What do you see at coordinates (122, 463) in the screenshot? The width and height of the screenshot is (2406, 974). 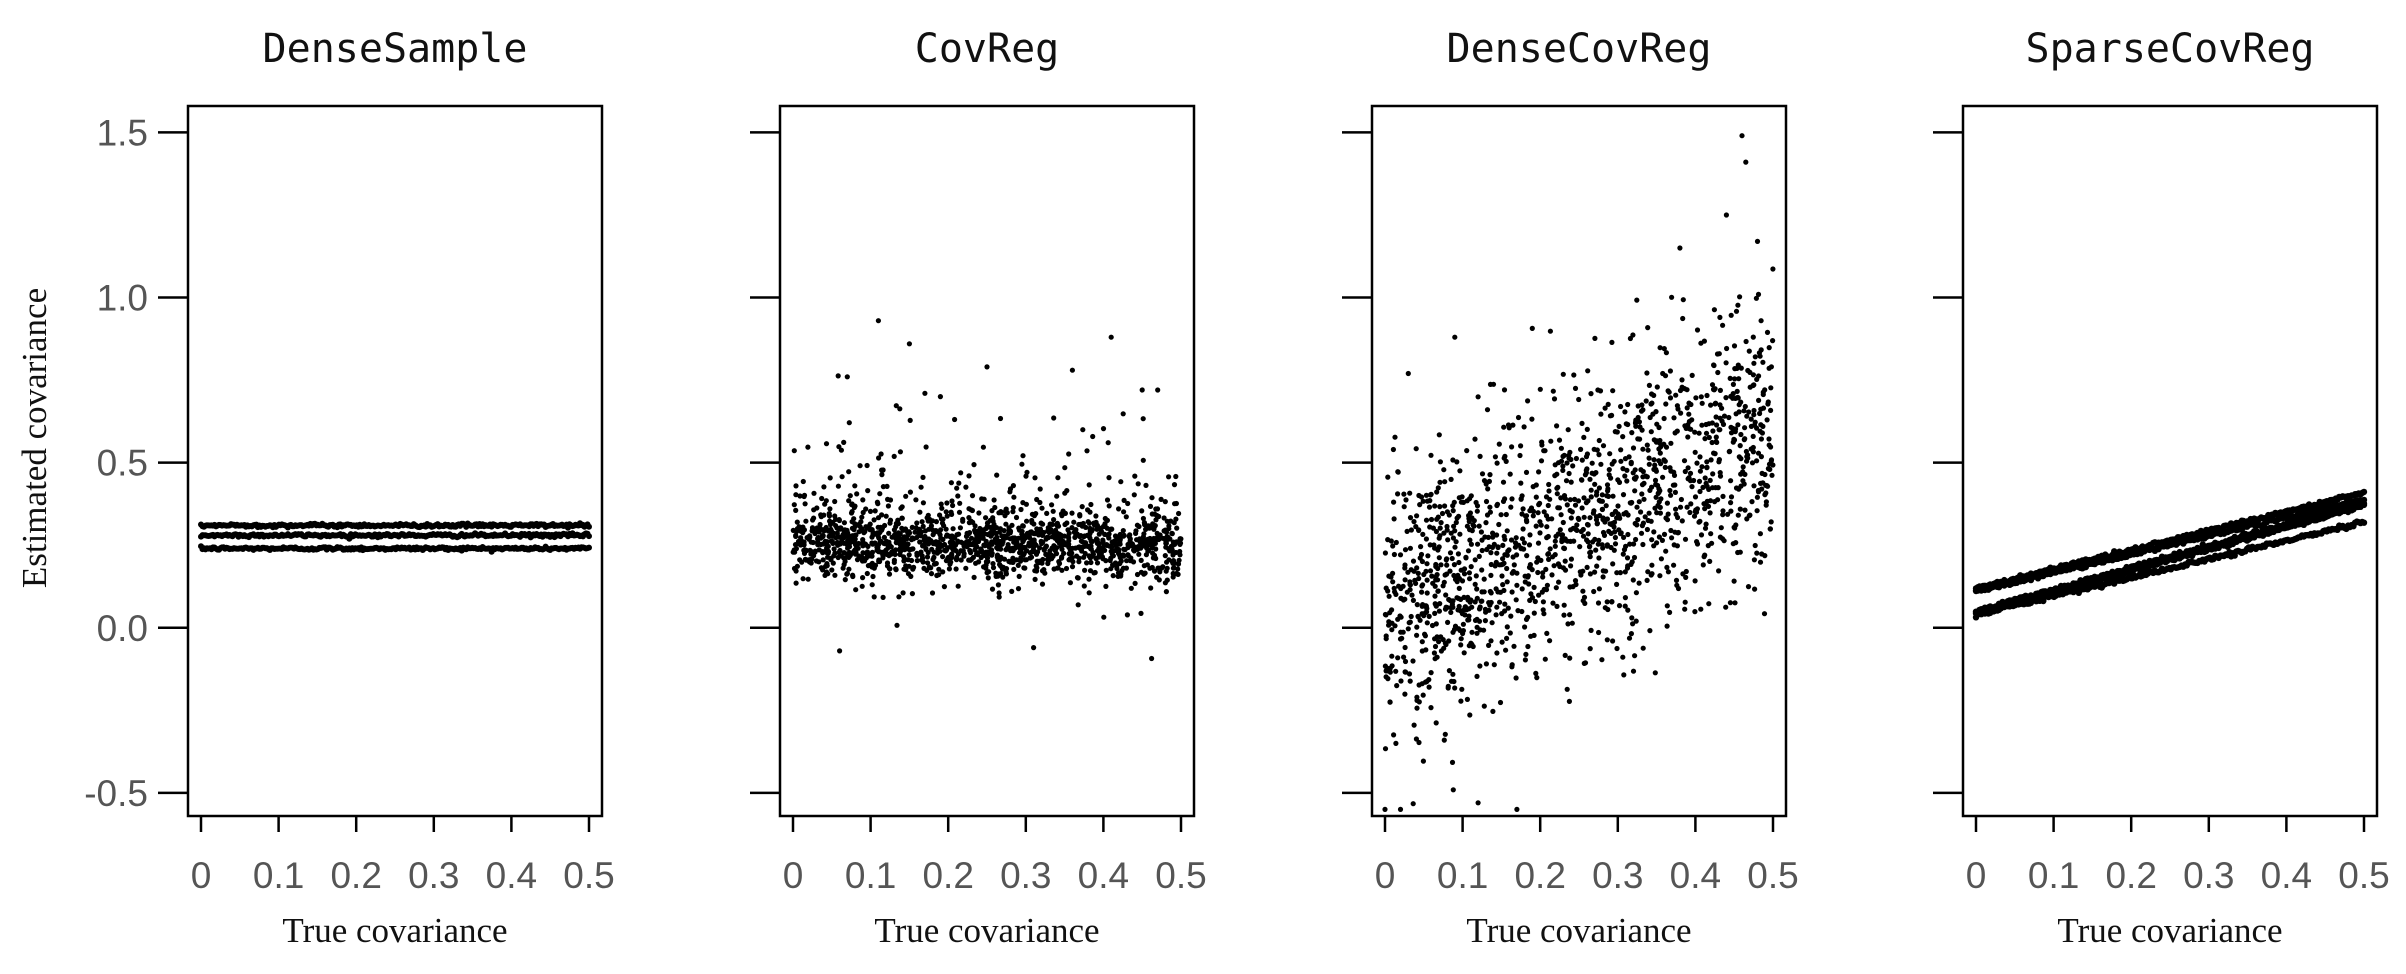 I see `y-tick-label: 0.5` at bounding box center [122, 463].